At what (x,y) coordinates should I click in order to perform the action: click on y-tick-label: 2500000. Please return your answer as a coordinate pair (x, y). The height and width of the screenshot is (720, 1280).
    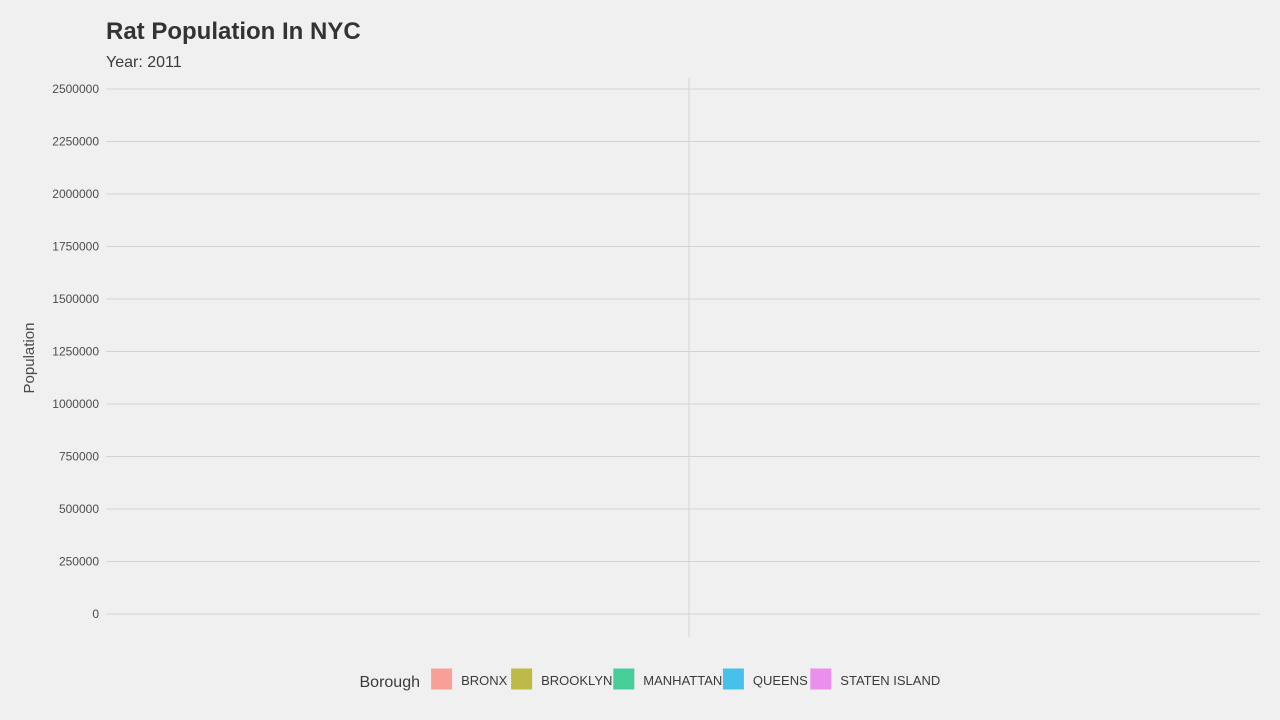
    Looking at the image, I should click on (75, 89).